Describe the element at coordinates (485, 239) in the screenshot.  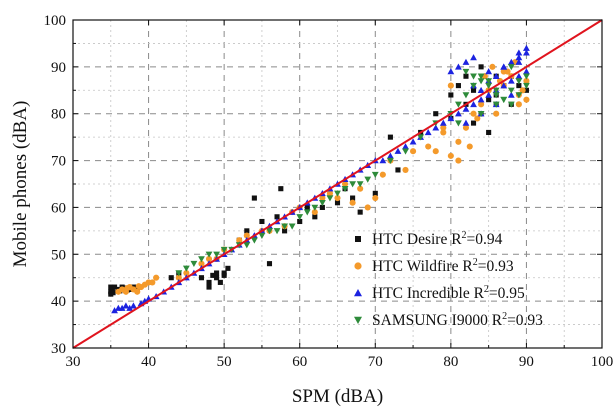
I see `legend-r2-value: =0.94` at that location.